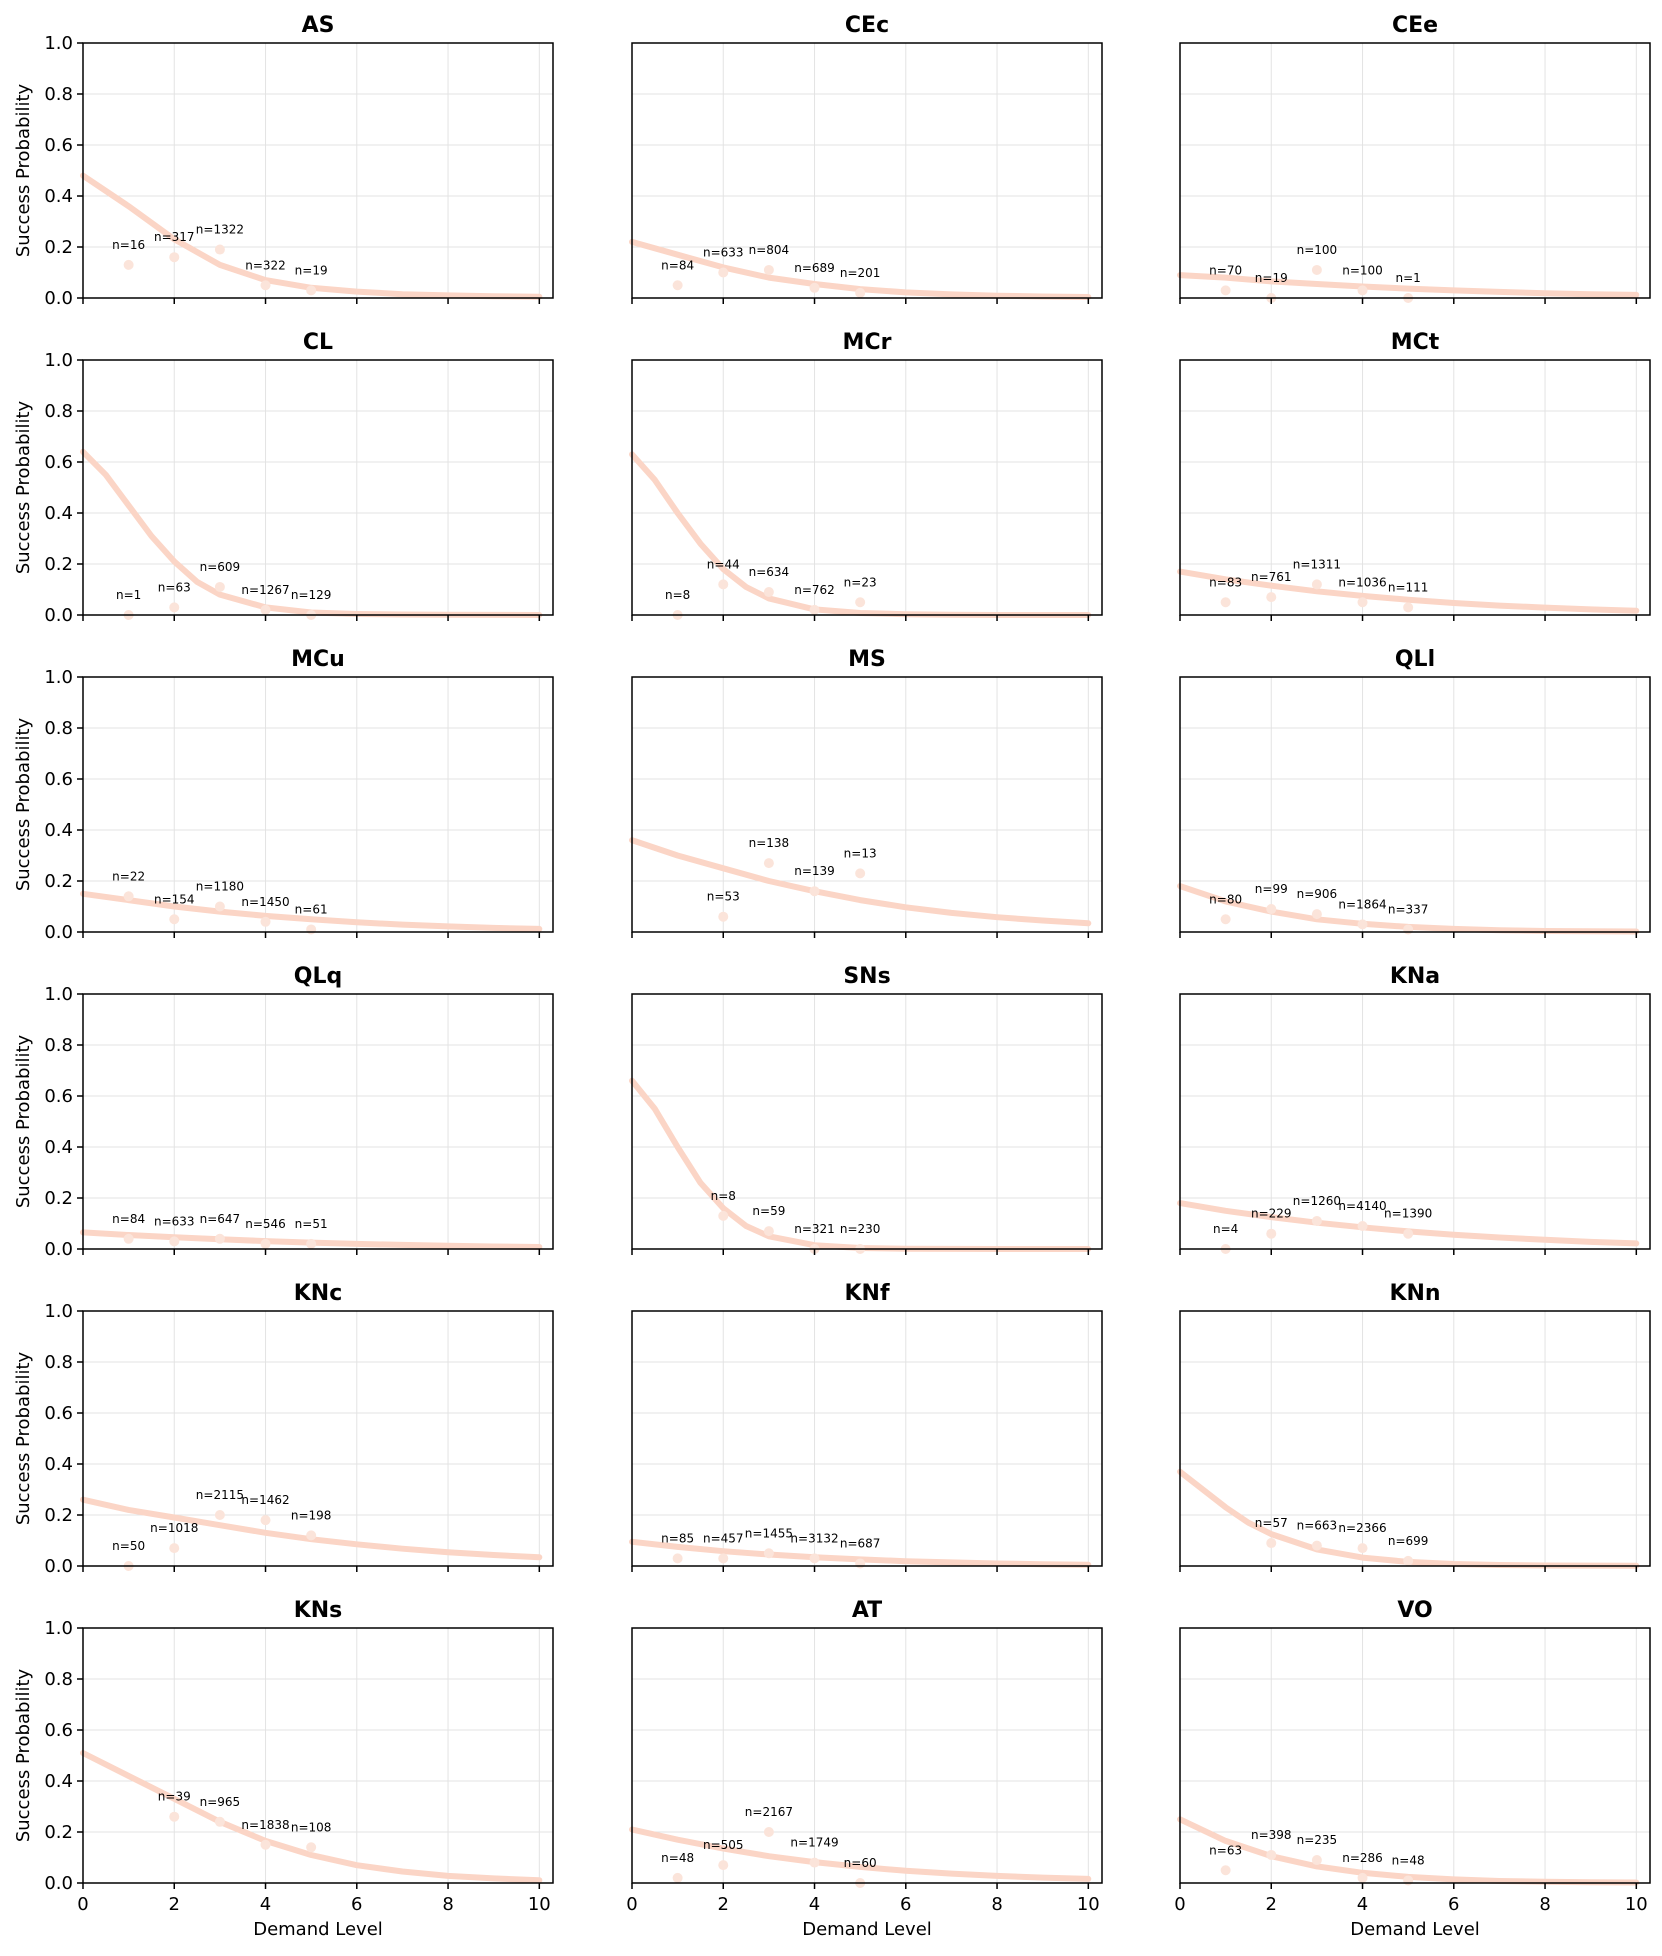  What do you see at coordinates (220, 1219) in the screenshot?
I see `sample-size-label: n=647` at bounding box center [220, 1219].